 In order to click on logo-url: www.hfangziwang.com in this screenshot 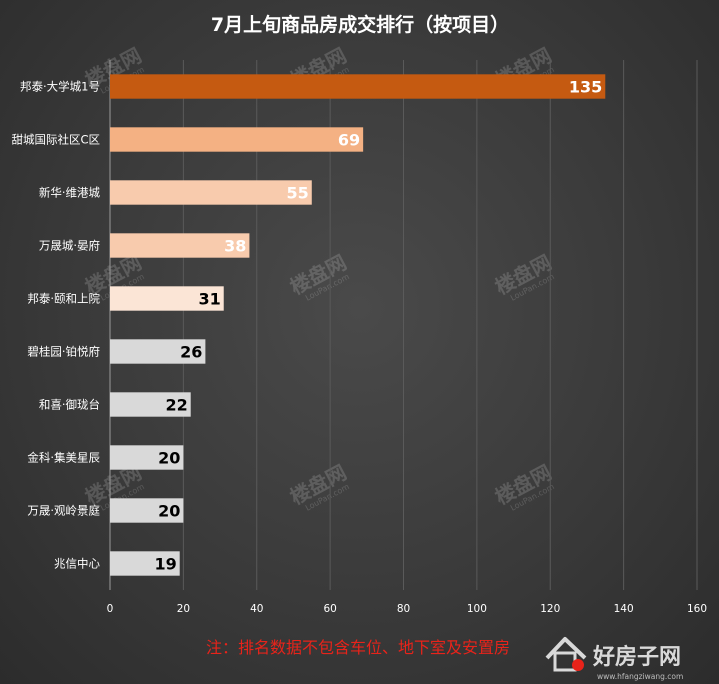, I will do `click(640, 676)`.